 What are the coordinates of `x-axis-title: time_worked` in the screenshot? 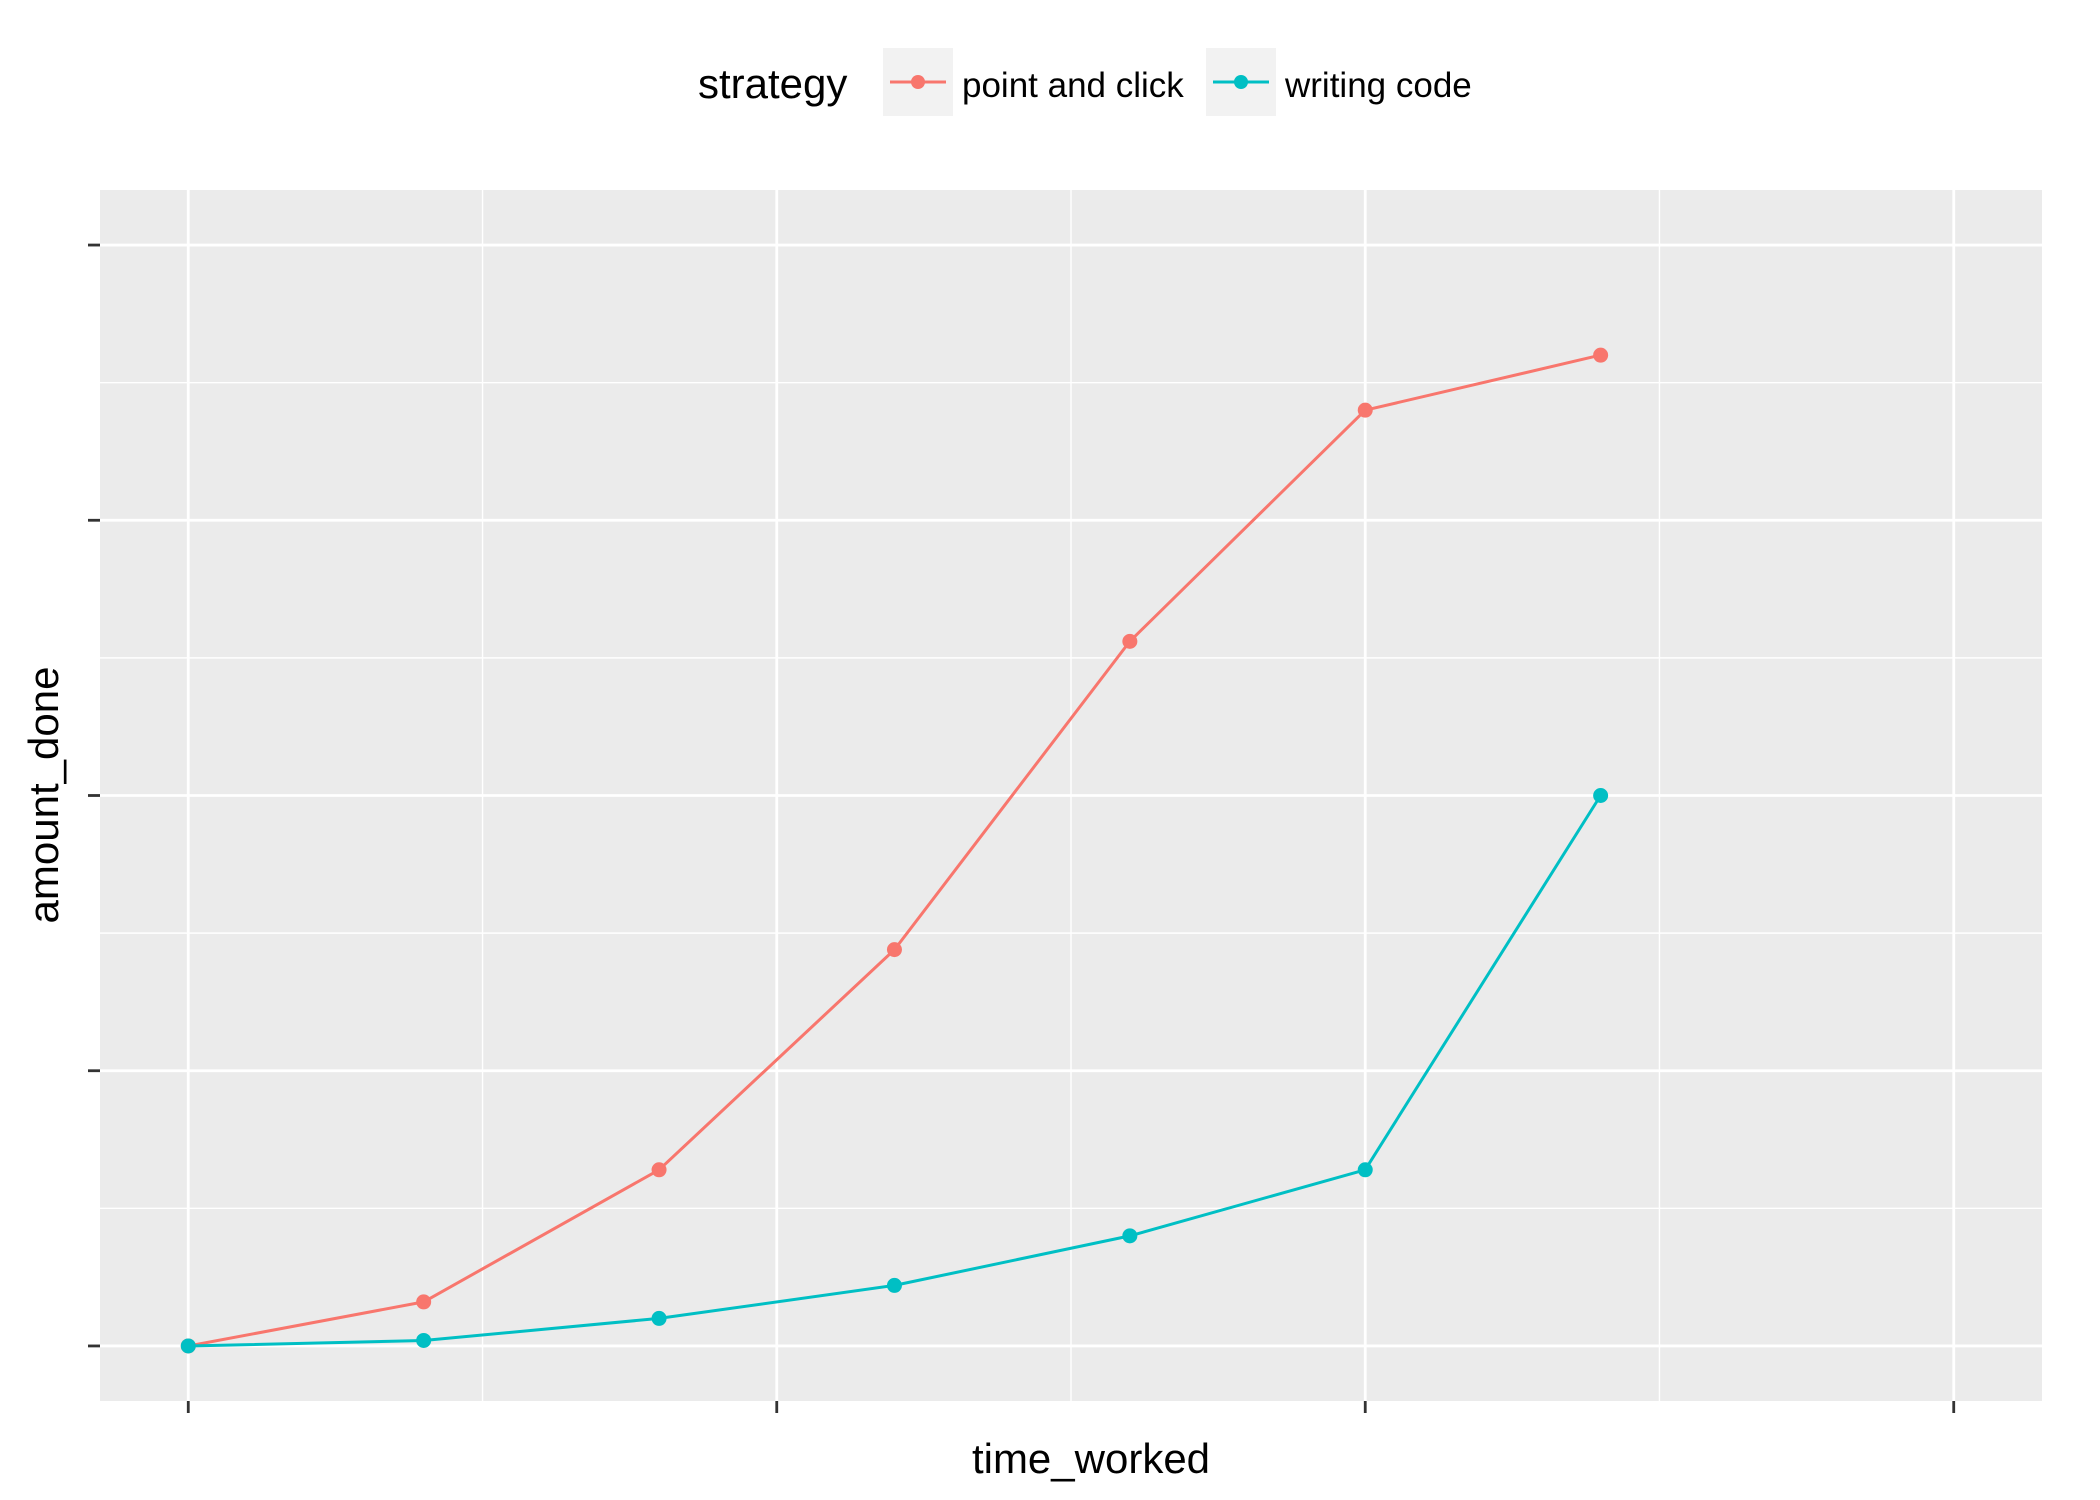 It's located at (1091, 1458).